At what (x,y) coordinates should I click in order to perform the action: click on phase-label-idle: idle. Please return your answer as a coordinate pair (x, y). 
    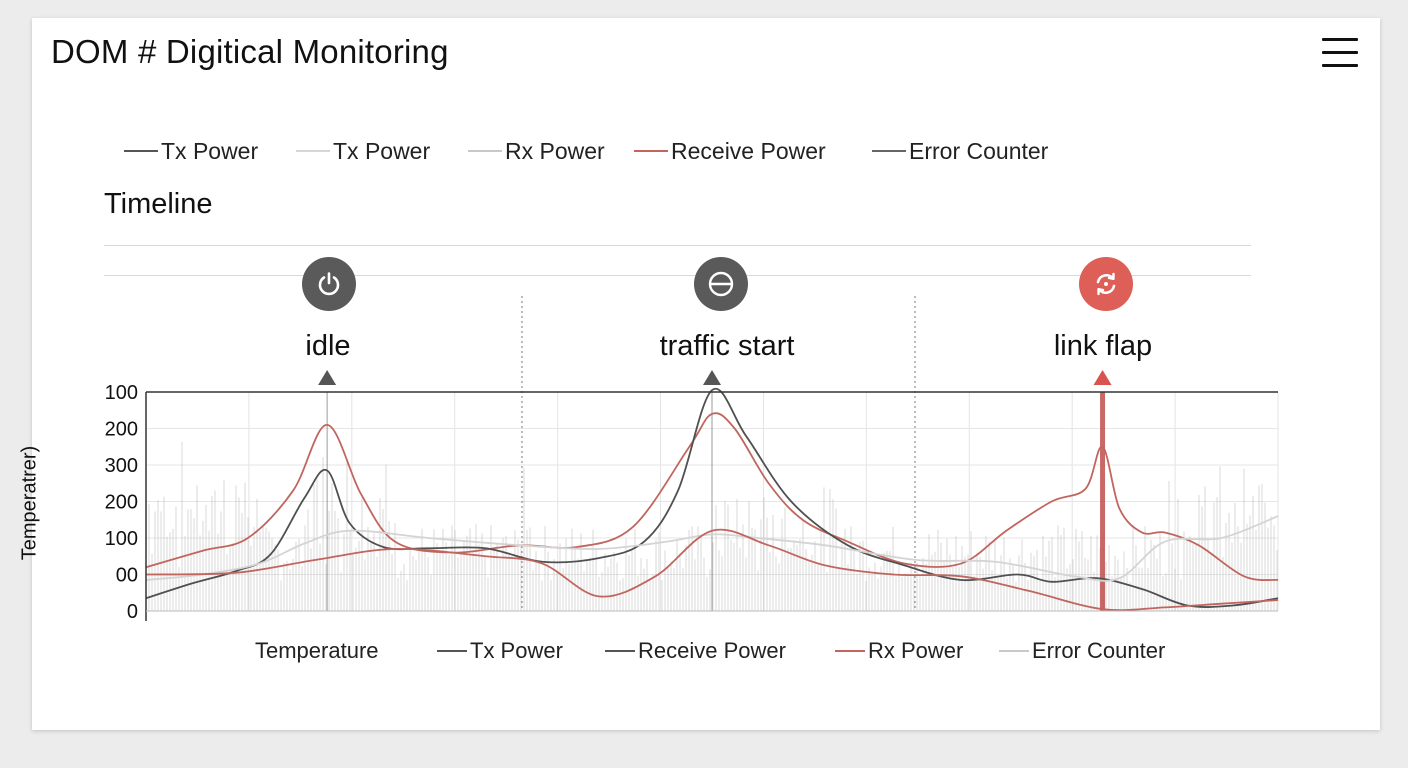
    Looking at the image, I should click on (328, 346).